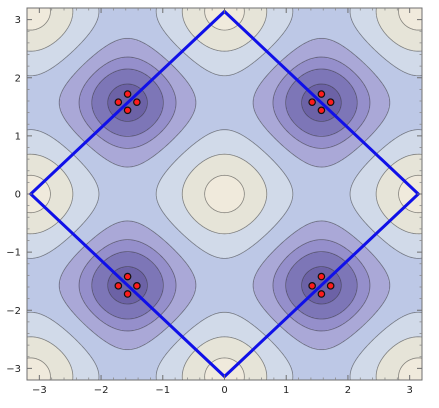  Describe the element at coordinates (286, 390) in the screenshot. I see `x-tick-label: 1` at that location.